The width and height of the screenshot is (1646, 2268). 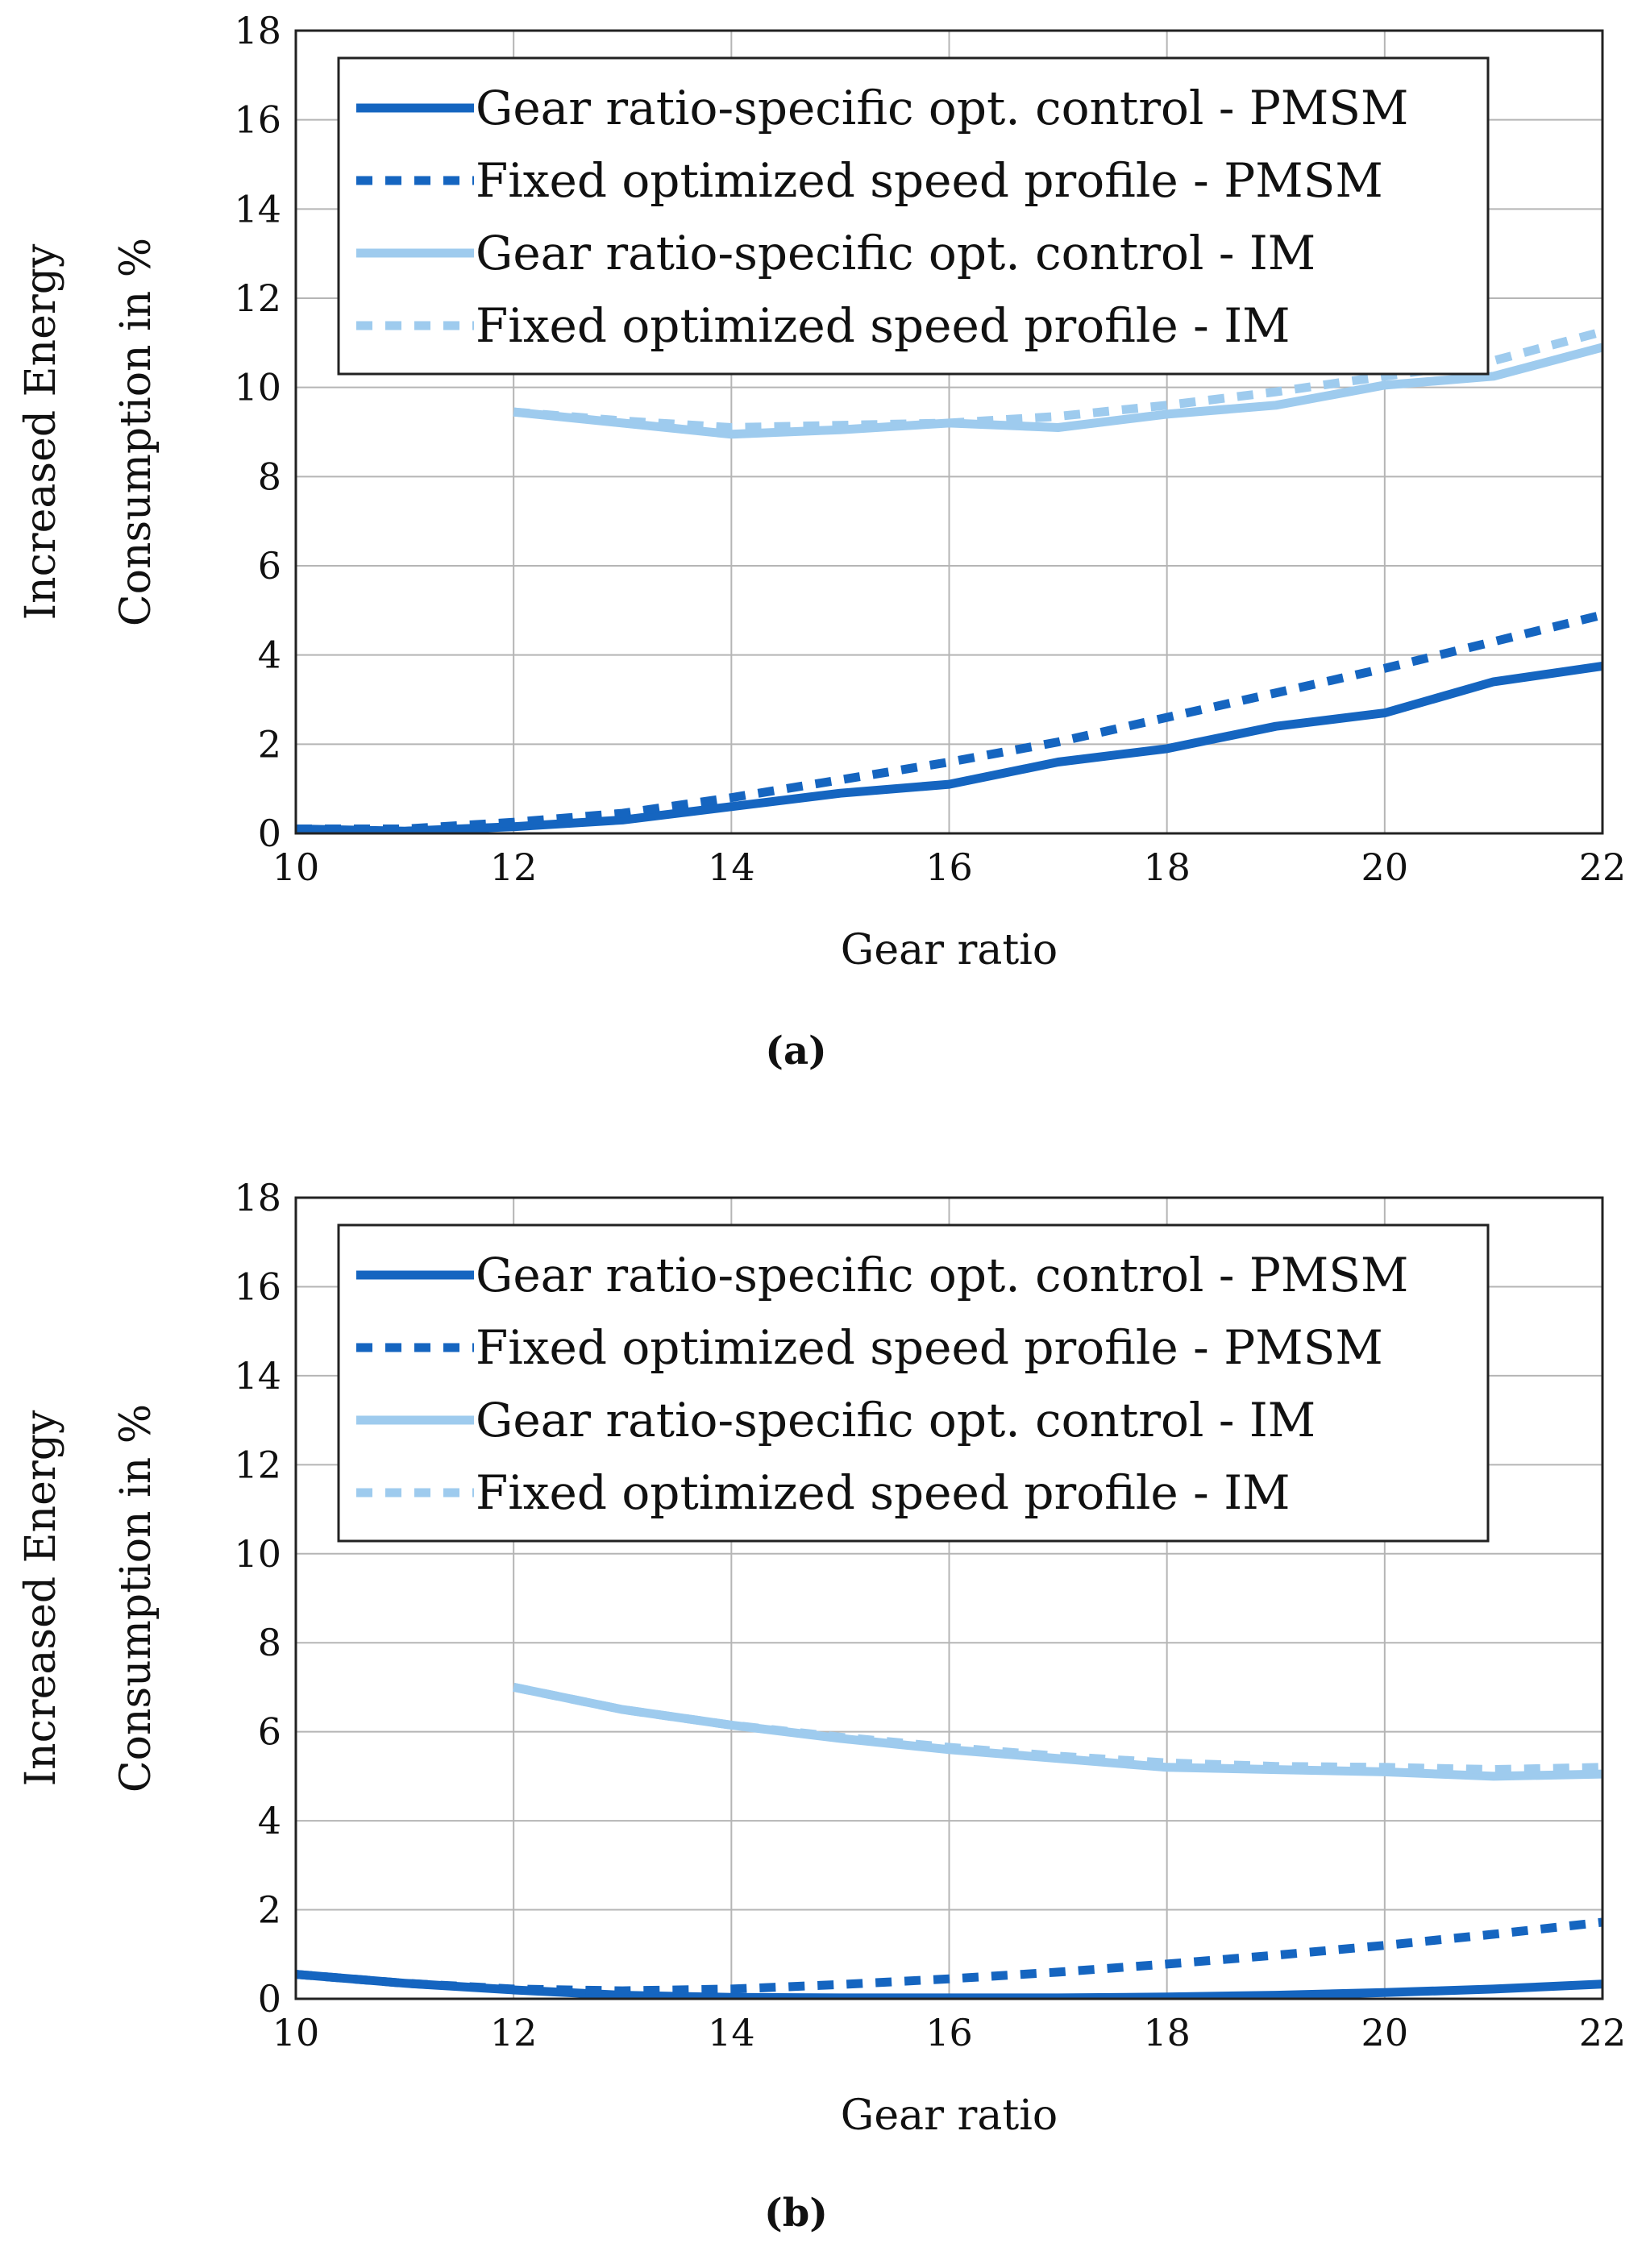 I want to click on panel-a-y-axis-label-line1: Increased Energy, so click(x=41, y=431).